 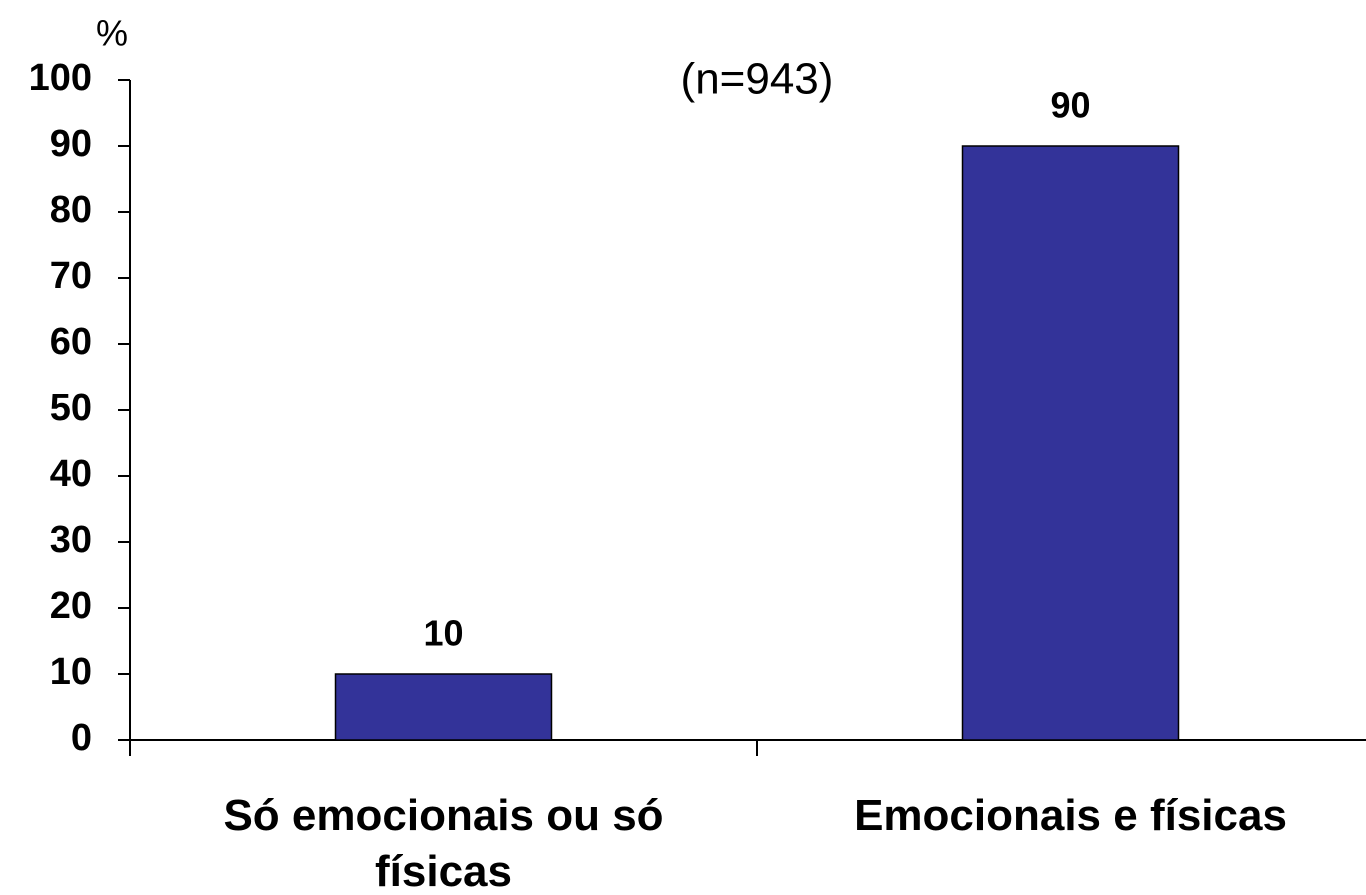 I want to click on data-label: 90, so click(x=1070, y=105).